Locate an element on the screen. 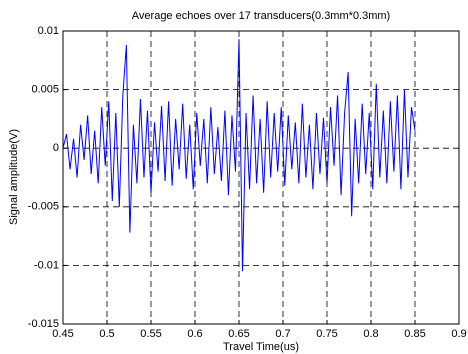 The width and height of the screenshot is (468, 354). x-tick-label: 0.65 is located at coordinates (238, 334).